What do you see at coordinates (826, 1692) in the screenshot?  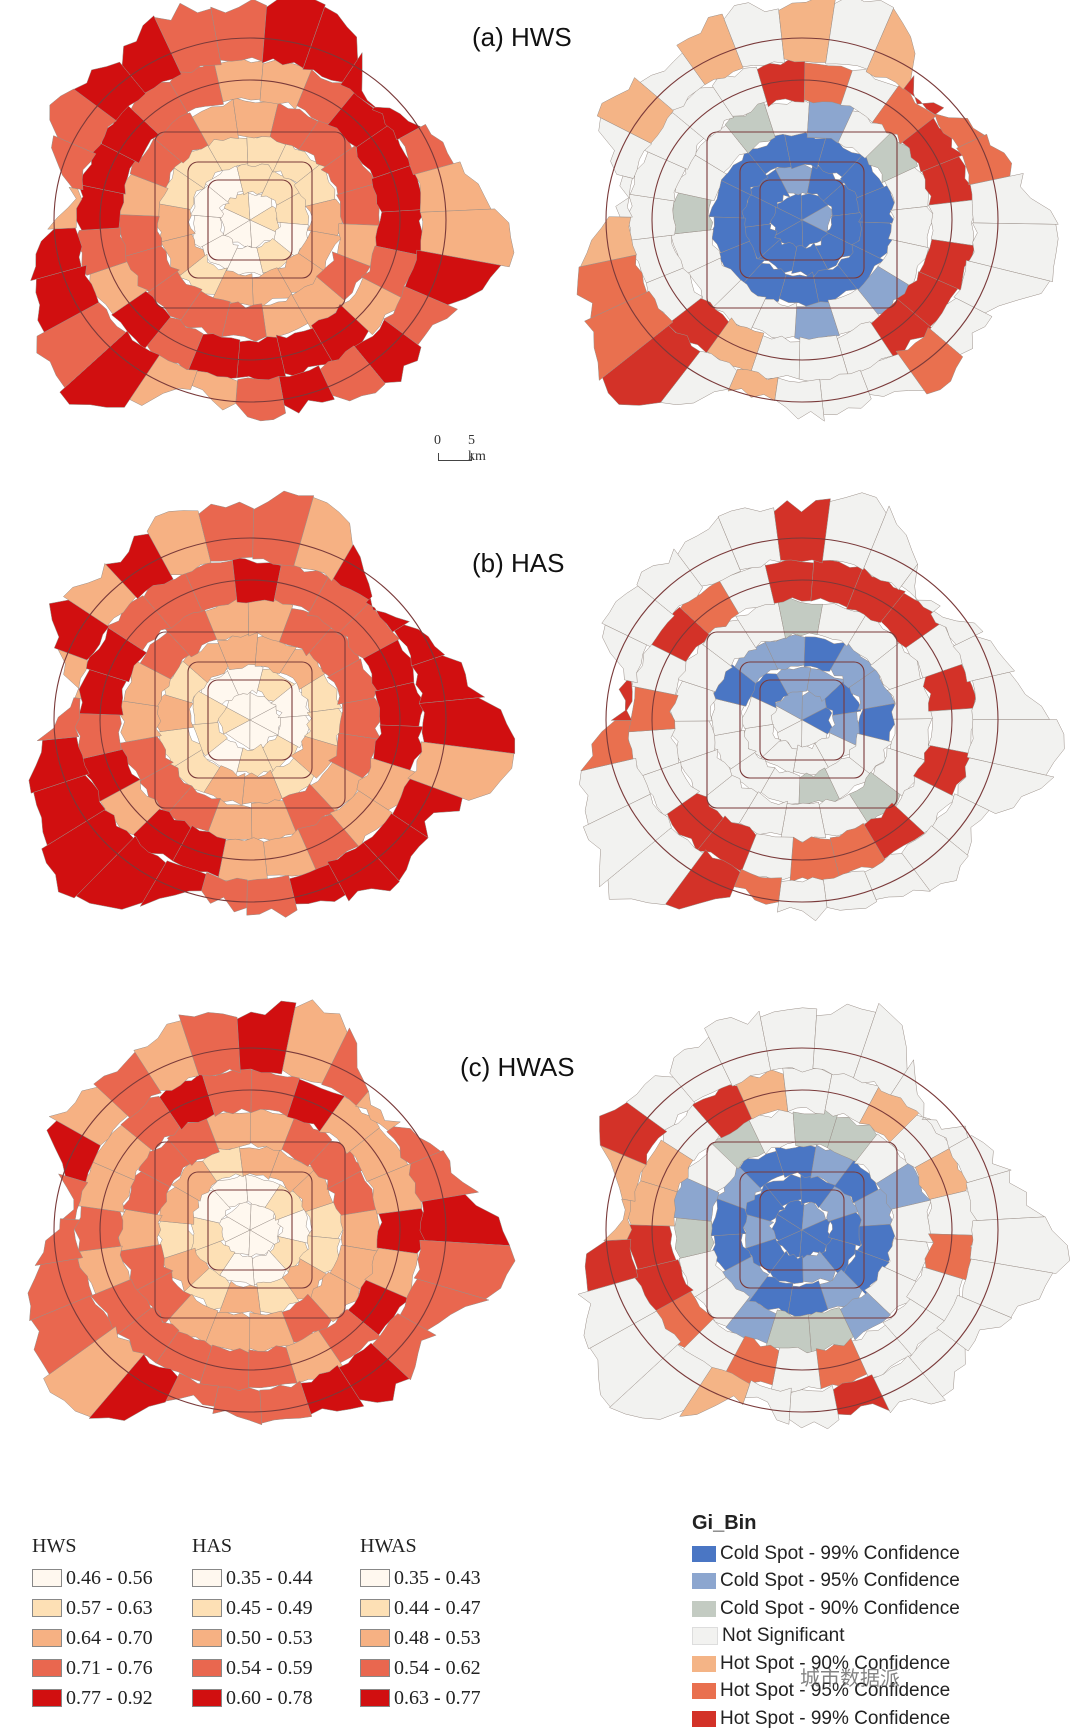 I see `gi-bin-row: Hot Spot - 95% Confidence` at bounding box center [826, 1692].